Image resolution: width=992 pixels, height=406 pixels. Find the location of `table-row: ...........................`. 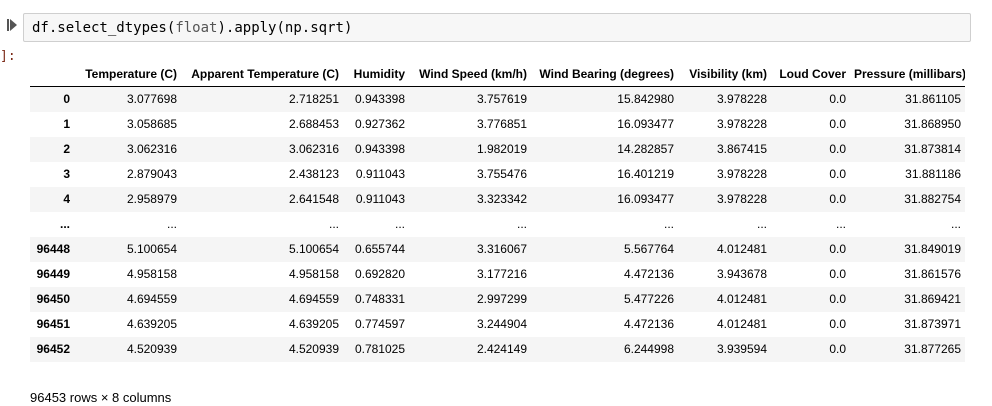

table-row: ........................... is located at coordinates (497, 224).